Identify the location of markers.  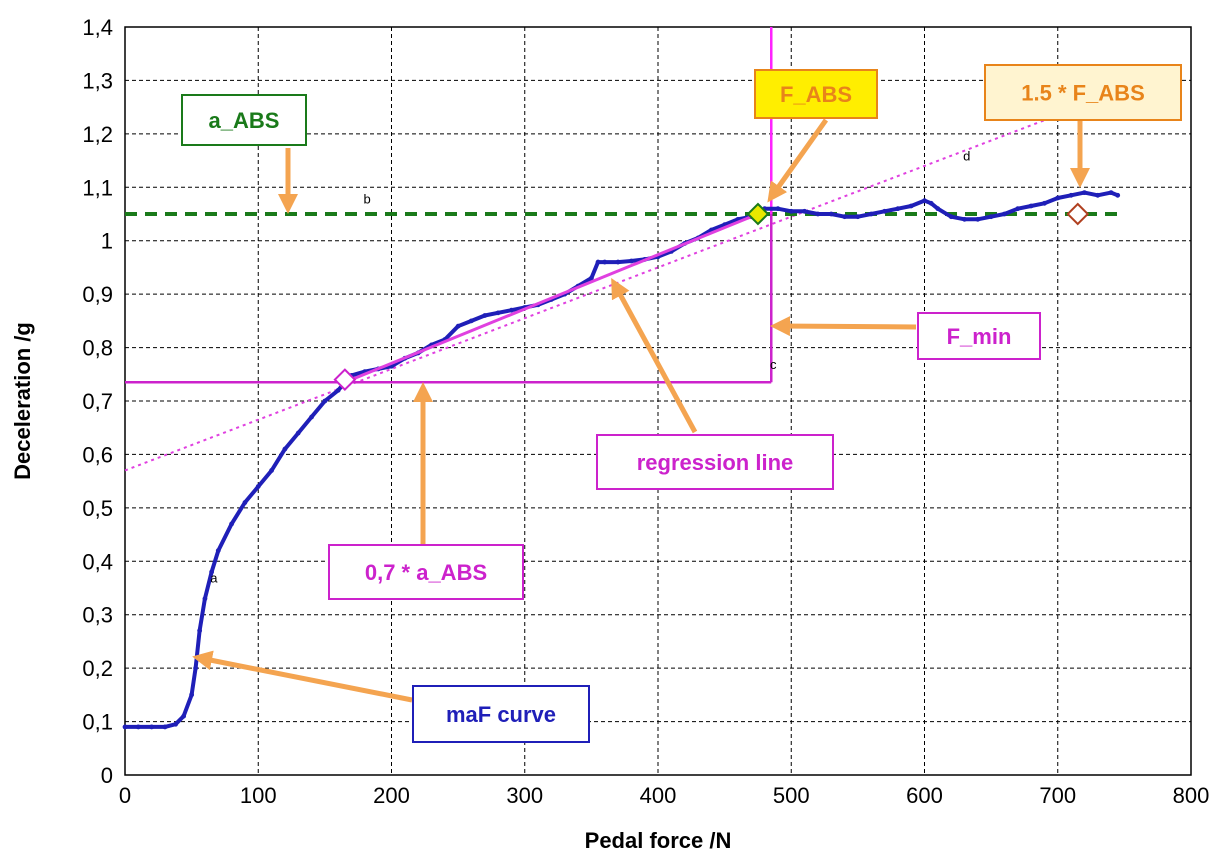
(711, 297).